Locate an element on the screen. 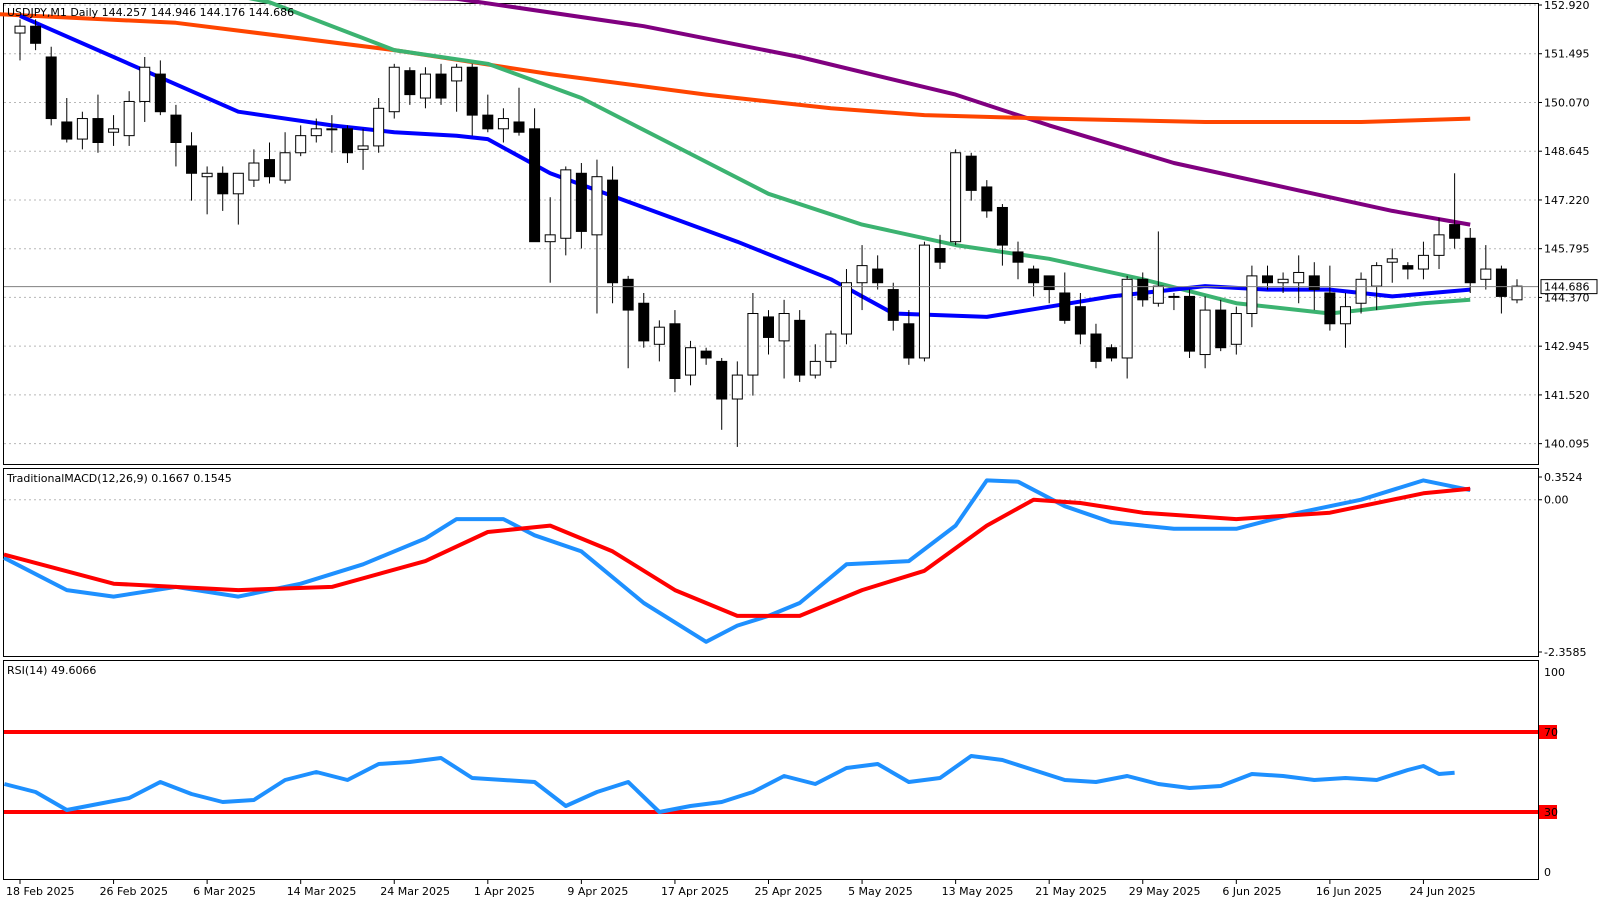 The image size is (1600, 900). date-tick-label: 1 Apr 2025 is located at coordinates (504, 891).